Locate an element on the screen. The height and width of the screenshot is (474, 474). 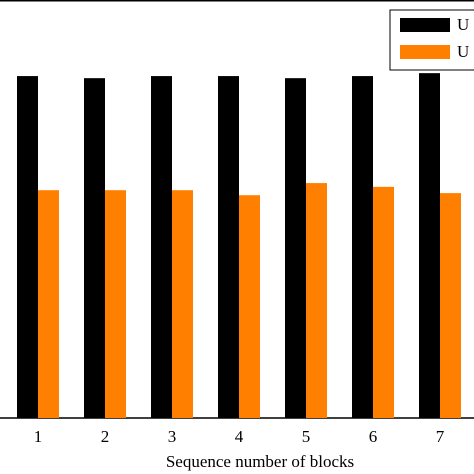
x-tick-label: 5 is located at coordinates (306, 436).